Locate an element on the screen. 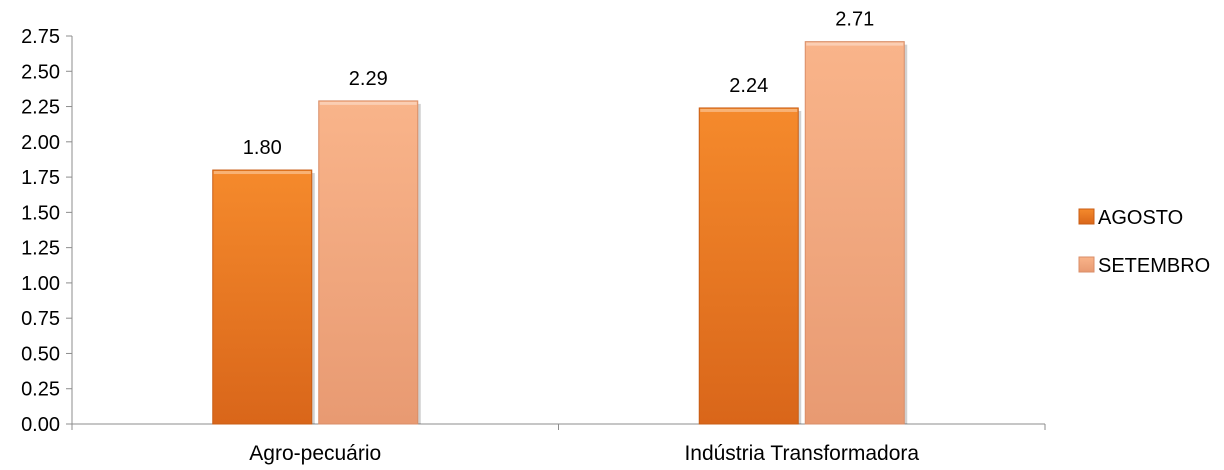 This screenshot has height=470, width=1224. y-tick-label: 1.25 is located at coordinates (40, 249).